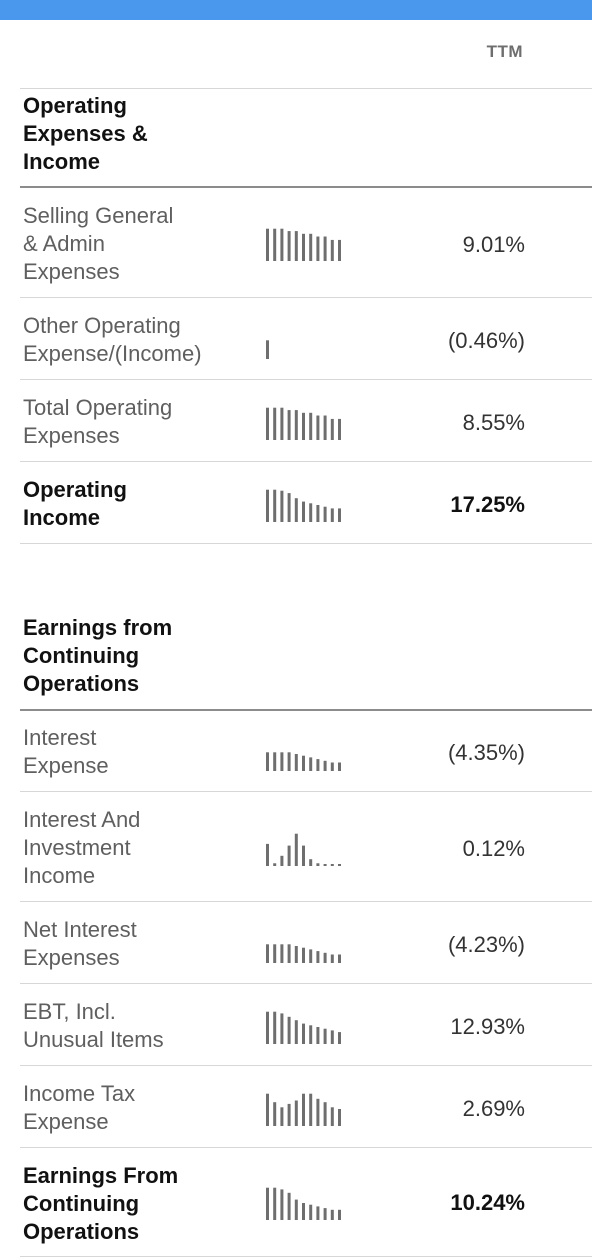 The height and width of the screenshot is (1260, 592). I want to click on row-label: Total Operating Expenses, so click(98, 421).